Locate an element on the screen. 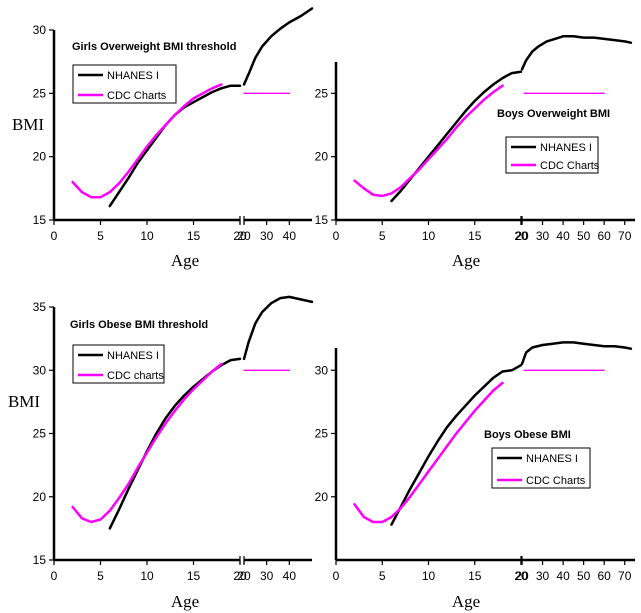 The width and height of the screenshot is (641, 613). legend-label: CDC charts is located at coordinates (135, 376).